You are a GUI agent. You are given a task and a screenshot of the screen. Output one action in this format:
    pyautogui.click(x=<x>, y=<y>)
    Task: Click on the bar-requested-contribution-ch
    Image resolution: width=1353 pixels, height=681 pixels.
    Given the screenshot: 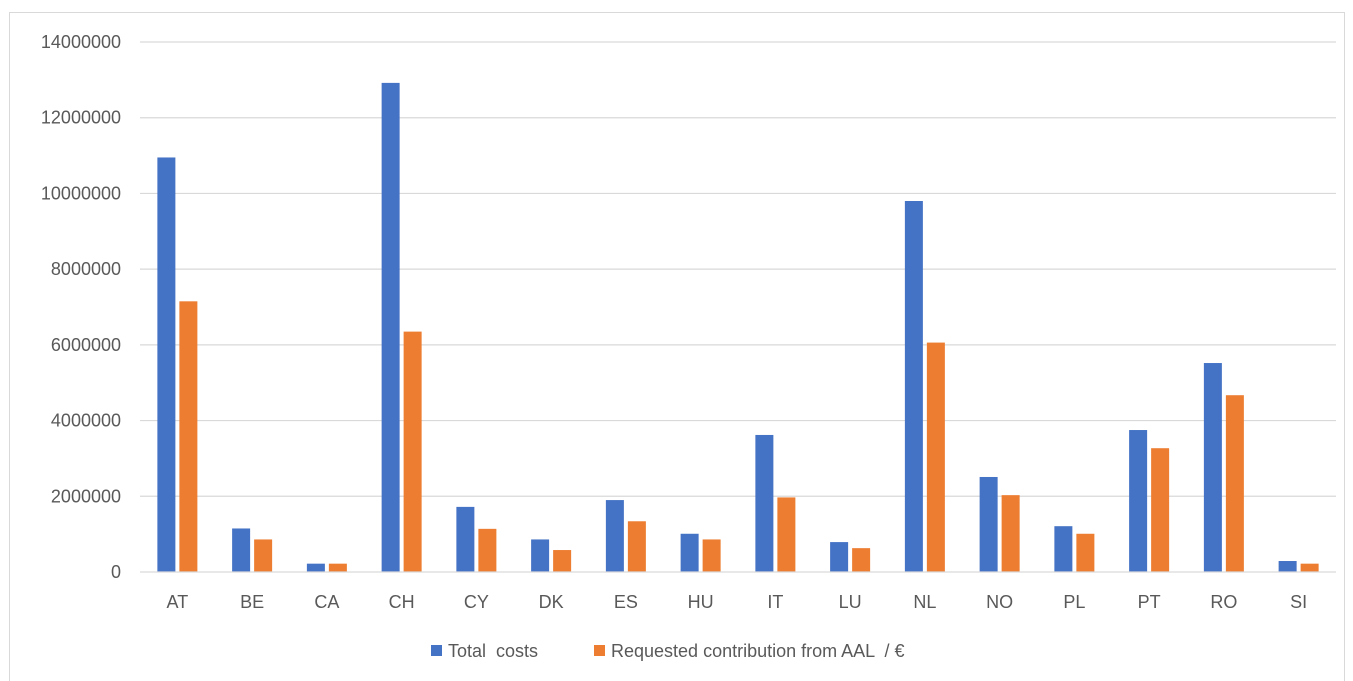 What is the action you would take?
    pyautogui.click(x=412, y=451)
    